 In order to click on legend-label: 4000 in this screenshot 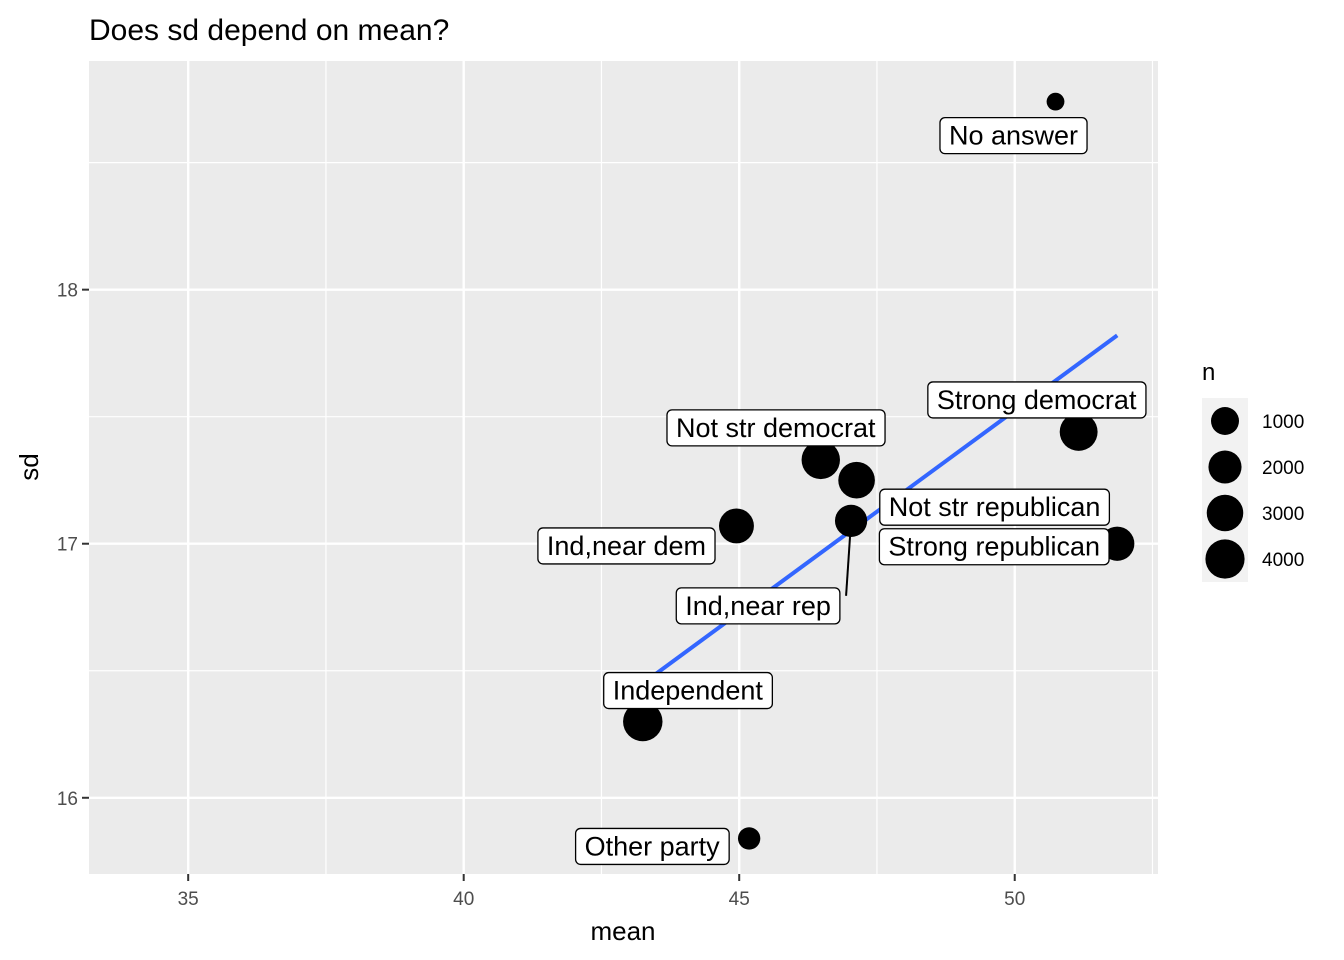, I will do `click(1283, 560)`.